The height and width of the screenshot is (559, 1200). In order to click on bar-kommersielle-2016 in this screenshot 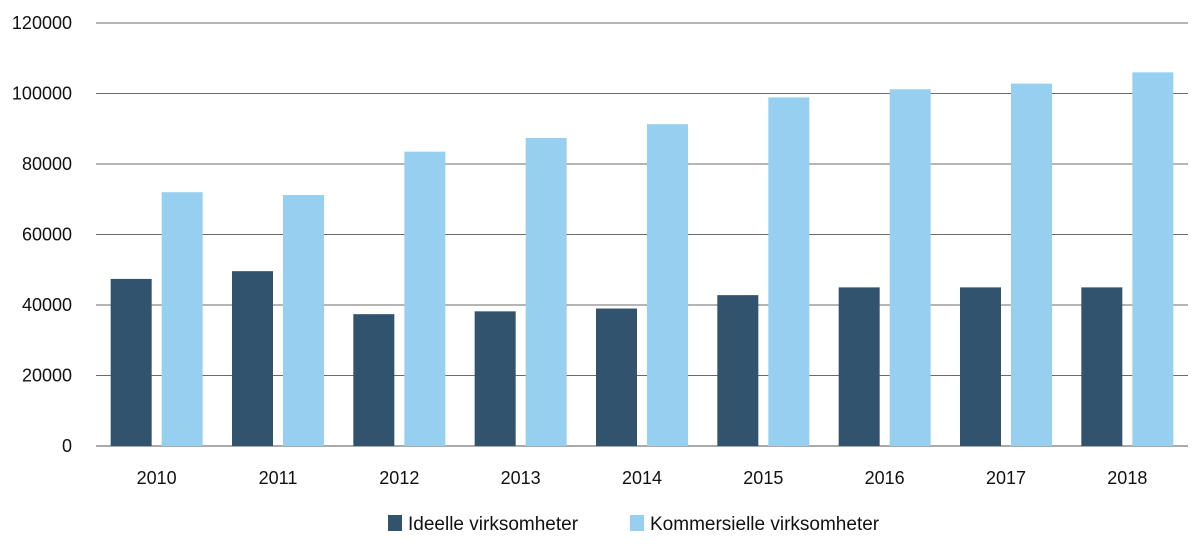, I will do `click(910, 268)`.